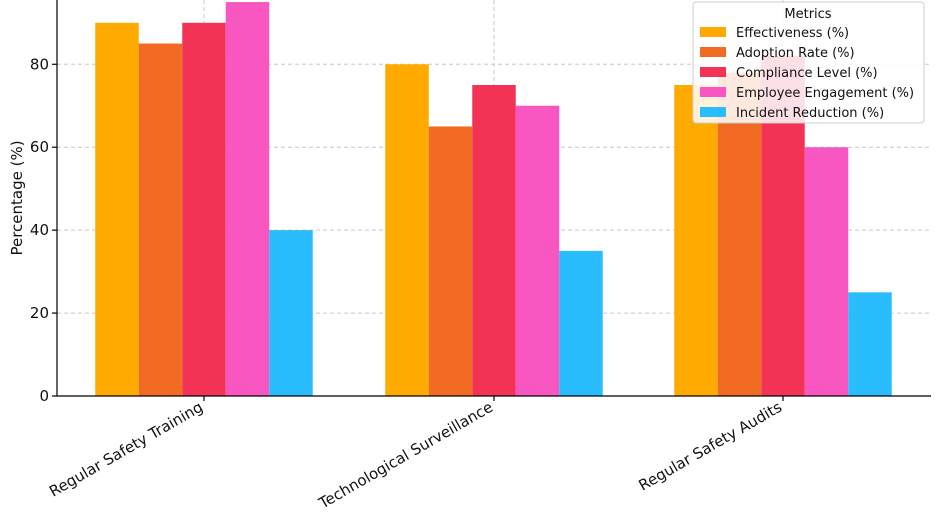  I want to click on y-axis-title: Percentage (%), so click(17, 197).